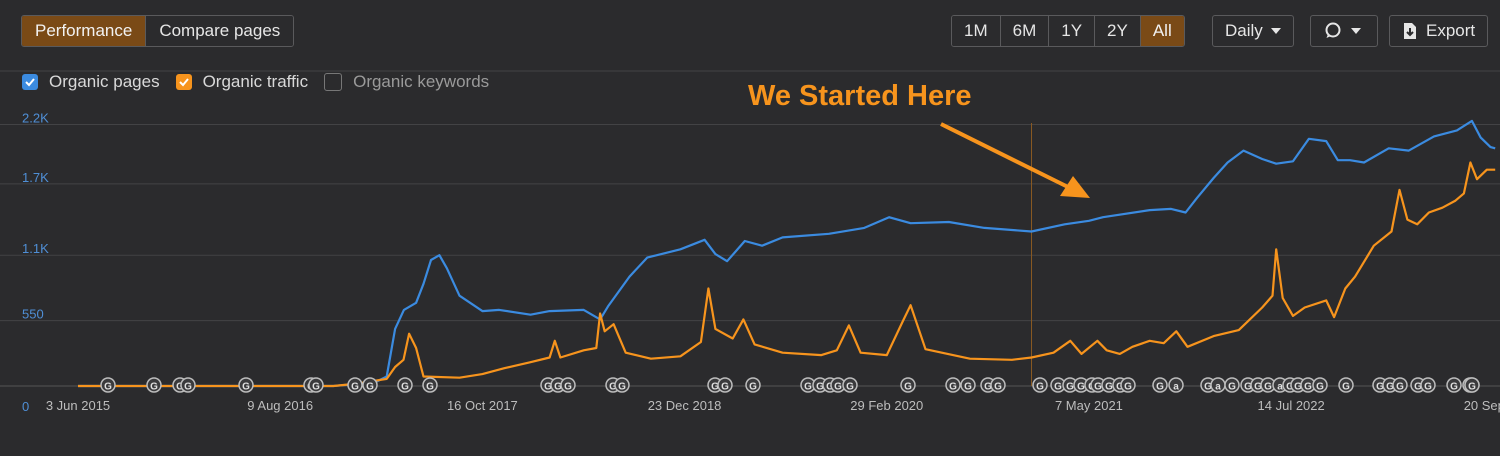  What do you see at coordinates (976, 31) in the screenshot?
I see `range-1m-button: 1M` at bounding box center [976, 31].